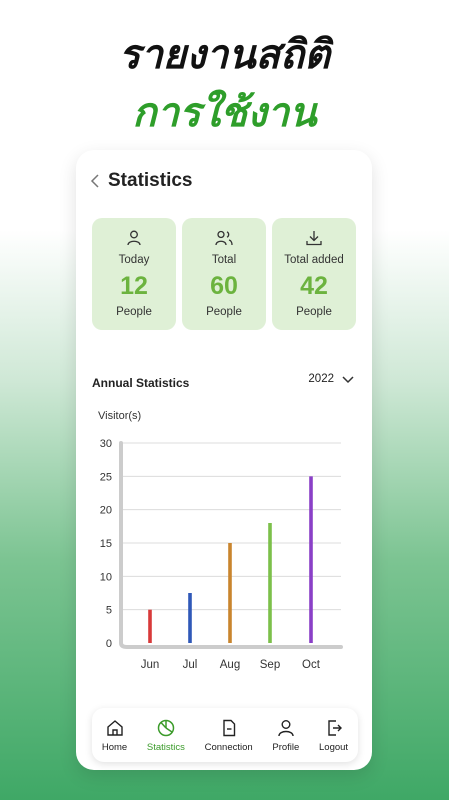 The height and width of the screenshot is (800, 449). What do you see at coordinates (224, 238) in the screenshot?
I see `users-icon` at bounding box center [224, 238].